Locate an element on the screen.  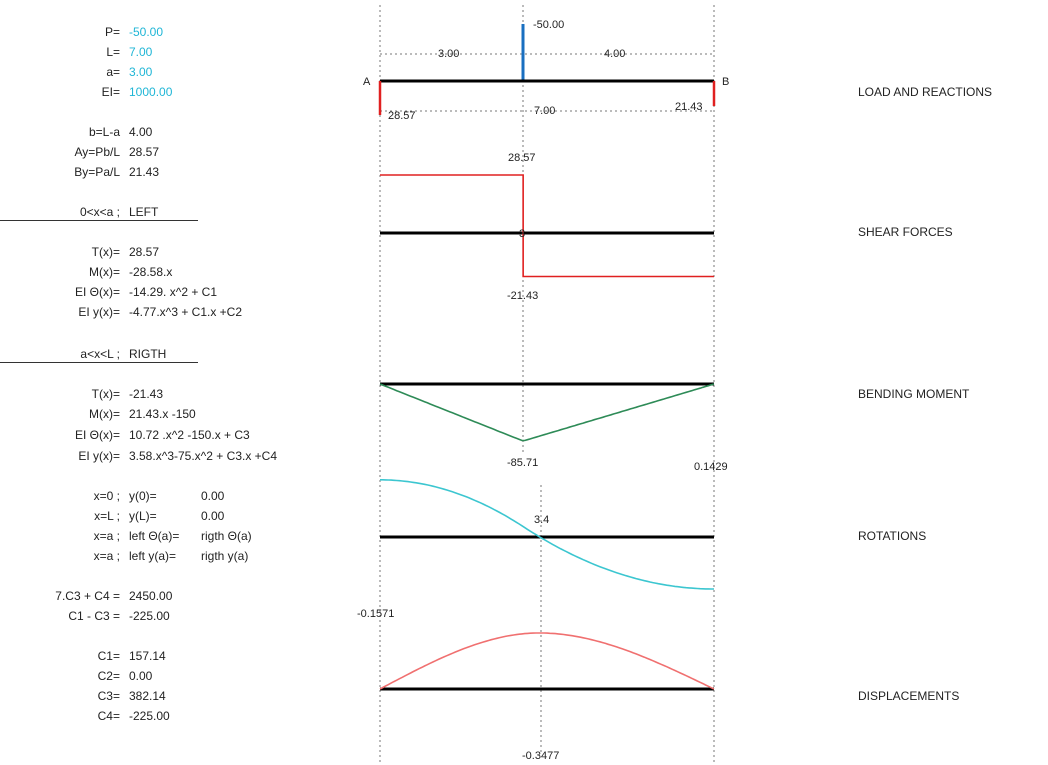
shear-pos-label: 28.57 is located at coordinates (522, 158).